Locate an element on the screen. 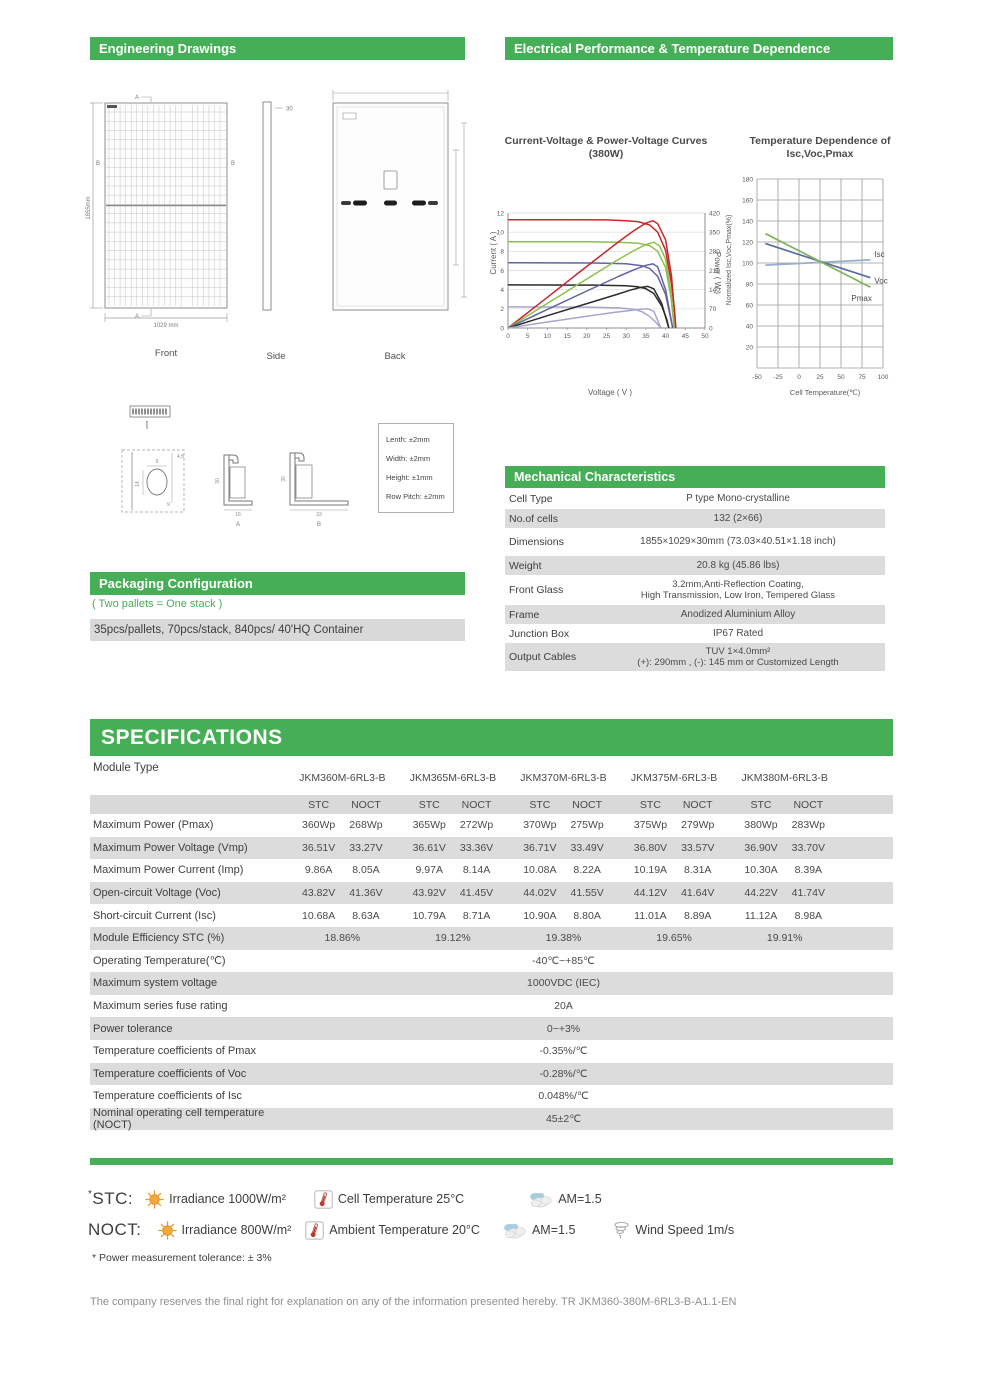 This screenshot has width=981, height=1391. svg-text: 10 is located at coordinates (501, 232).